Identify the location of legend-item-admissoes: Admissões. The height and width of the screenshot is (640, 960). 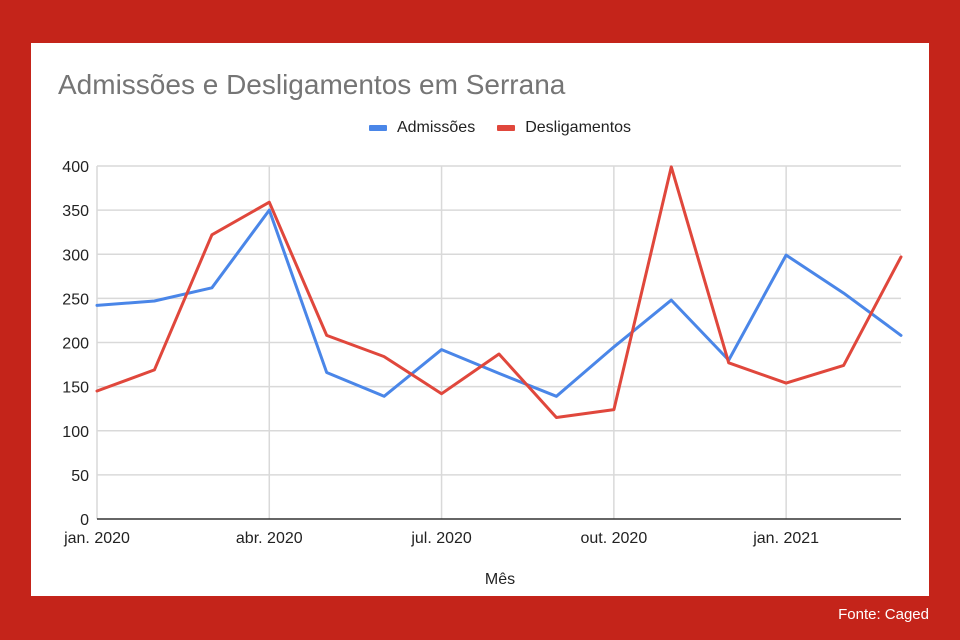
(422, 128).